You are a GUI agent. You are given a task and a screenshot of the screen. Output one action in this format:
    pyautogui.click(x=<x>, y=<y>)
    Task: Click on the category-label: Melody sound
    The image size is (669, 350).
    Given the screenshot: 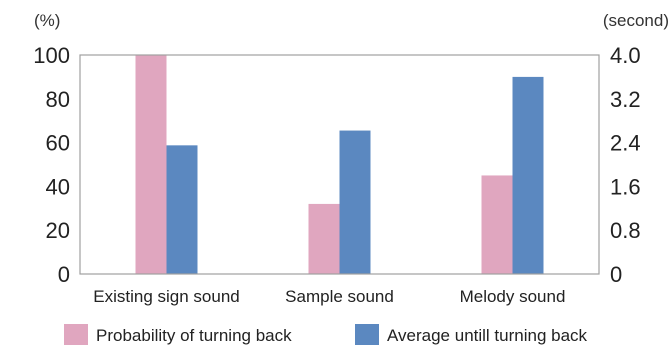 What is the action you would take?
    pyautogui.click(x=513, y=296)
    